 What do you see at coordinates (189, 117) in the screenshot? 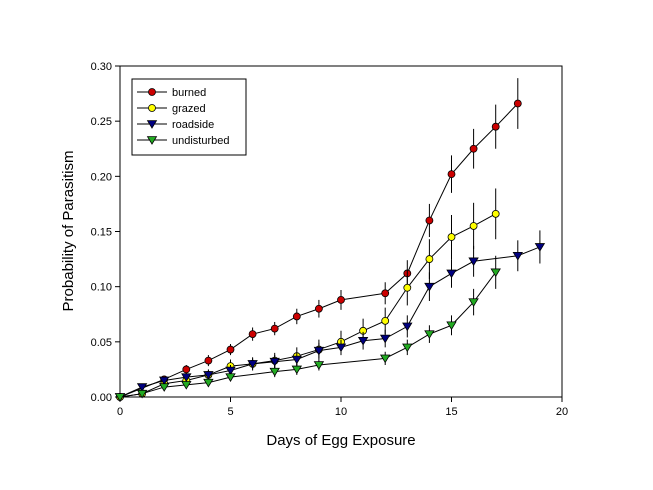
I see `legend: burned grazed roadside undisturbed` at bounding box center [189, 117].